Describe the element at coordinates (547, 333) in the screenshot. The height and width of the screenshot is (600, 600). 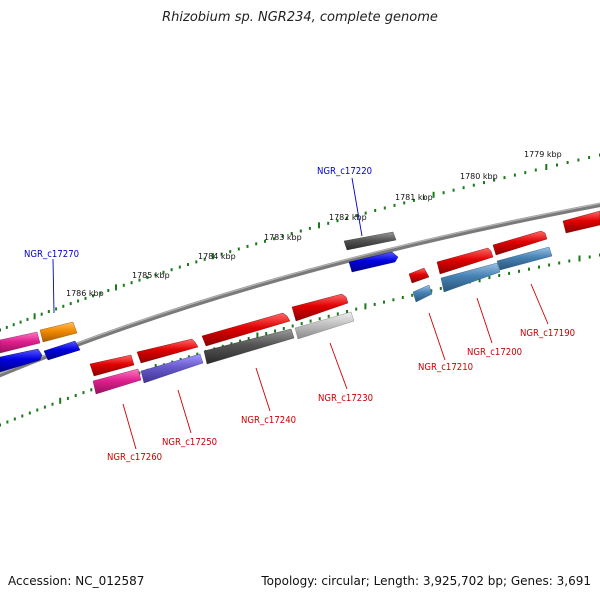
I see `gene-label: NGR_c17190` at that location.